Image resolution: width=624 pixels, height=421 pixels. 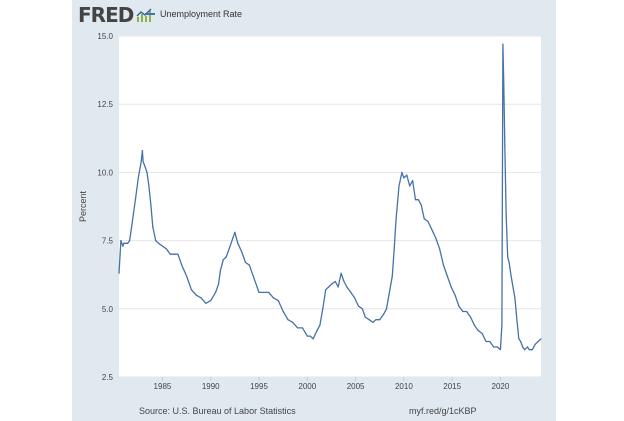 I want to click on x-tick-label: 1990, so click(x=211, y=386).